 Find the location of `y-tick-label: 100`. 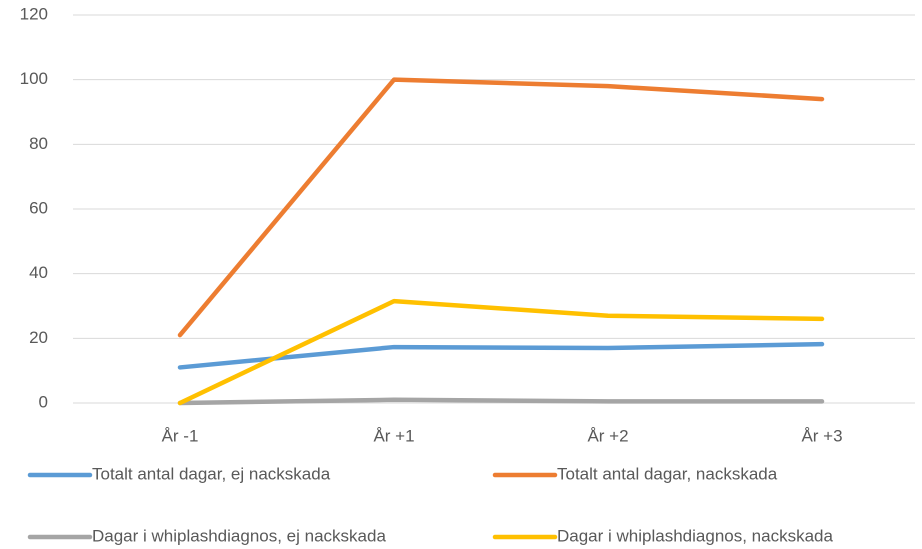

y-tick-label: 100 is located at coordinates (34, 78).